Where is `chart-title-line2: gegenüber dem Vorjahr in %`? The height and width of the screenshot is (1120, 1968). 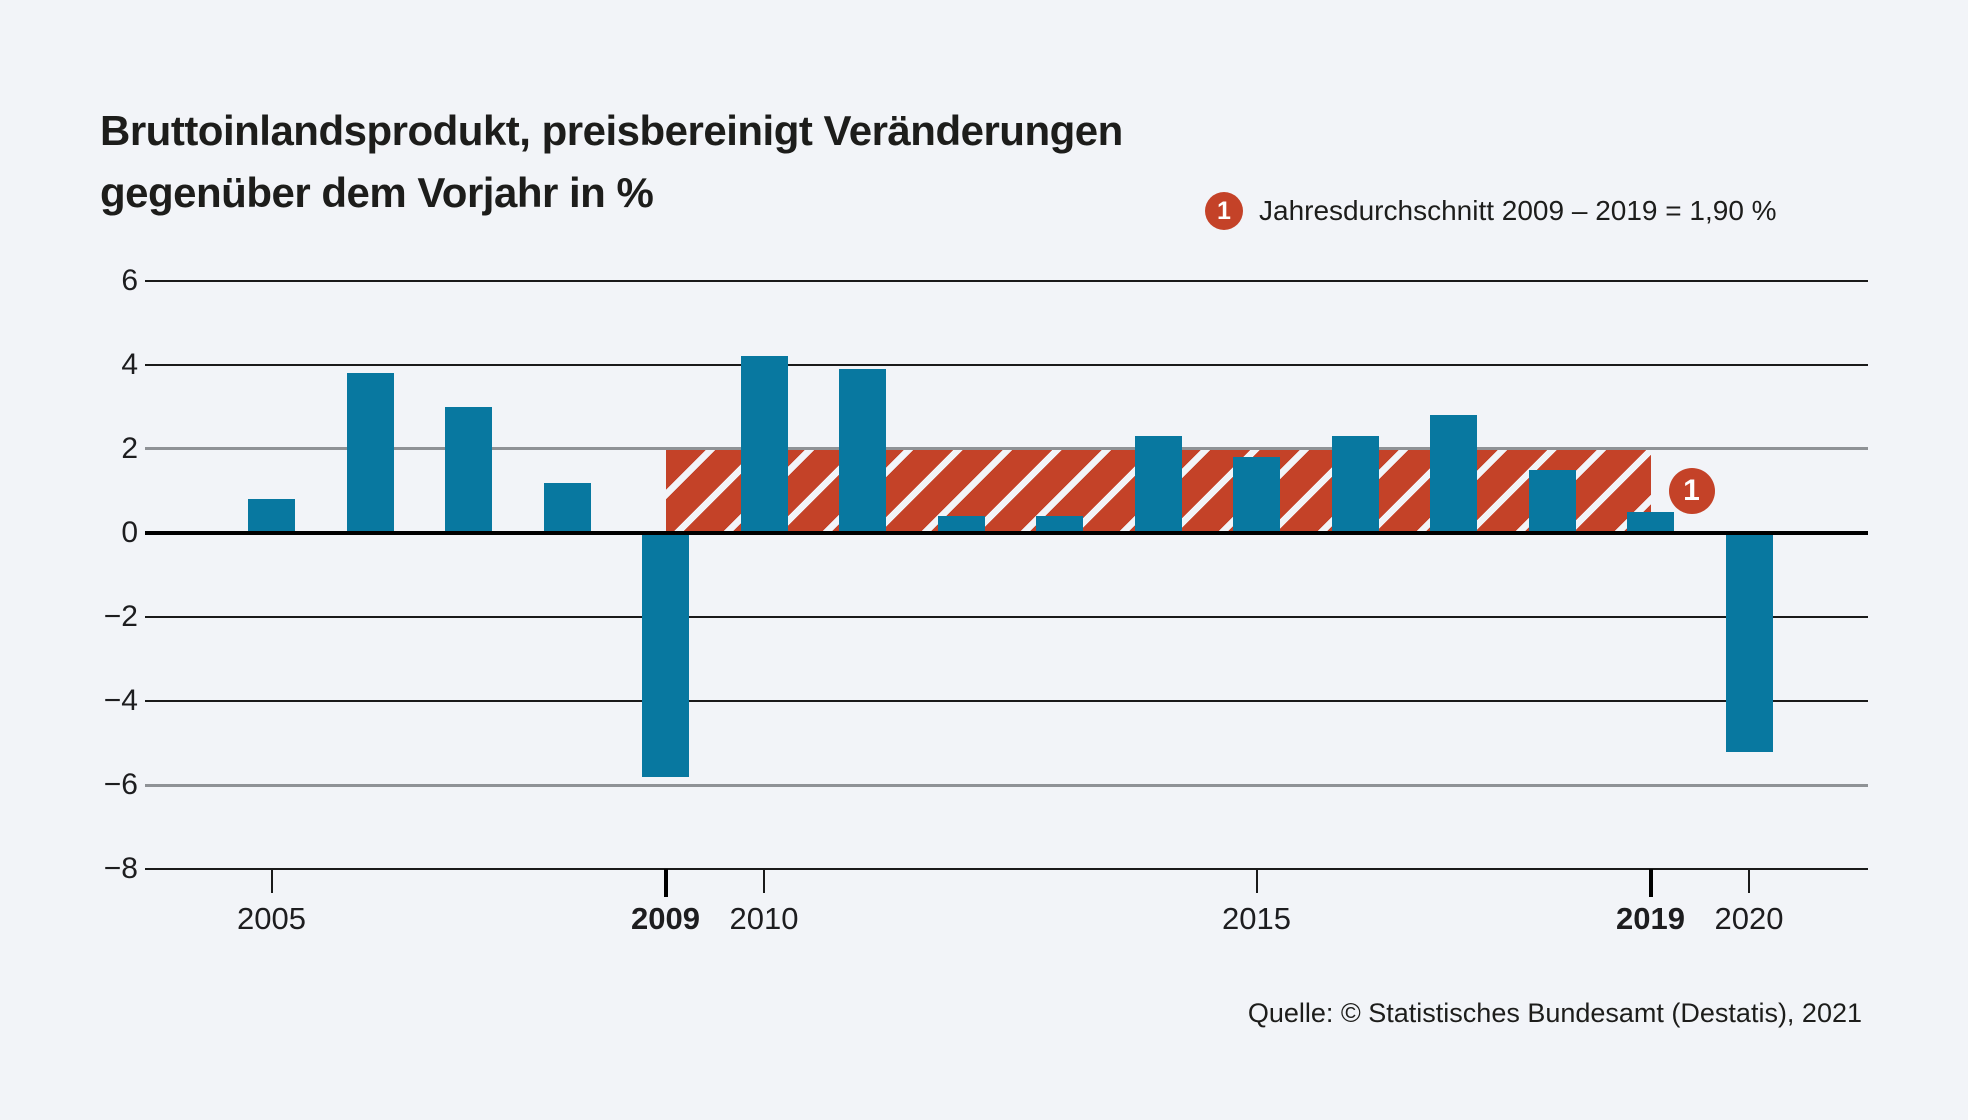
chart-title-line2: gegenüber dem Vorjahr in % is located at coordinates (377, 192).